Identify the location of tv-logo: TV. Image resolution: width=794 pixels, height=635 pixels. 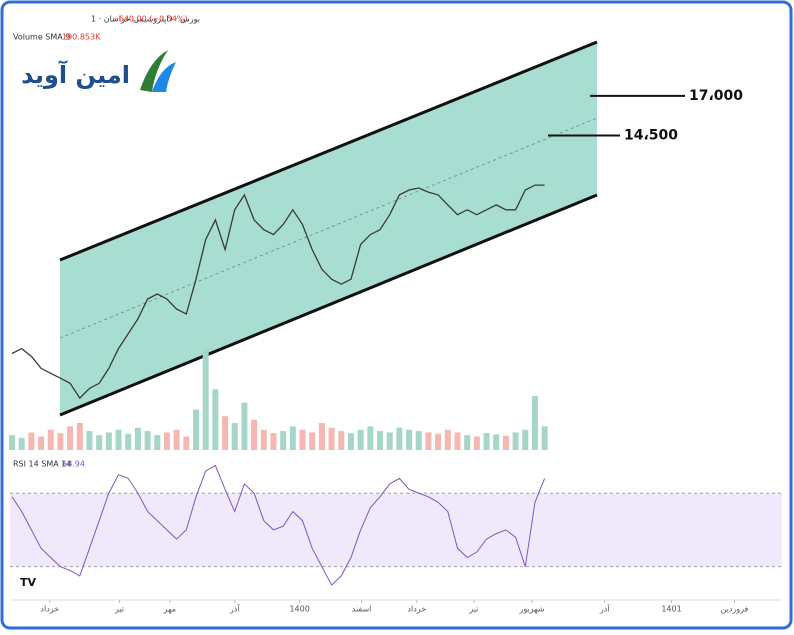
(28, 582).